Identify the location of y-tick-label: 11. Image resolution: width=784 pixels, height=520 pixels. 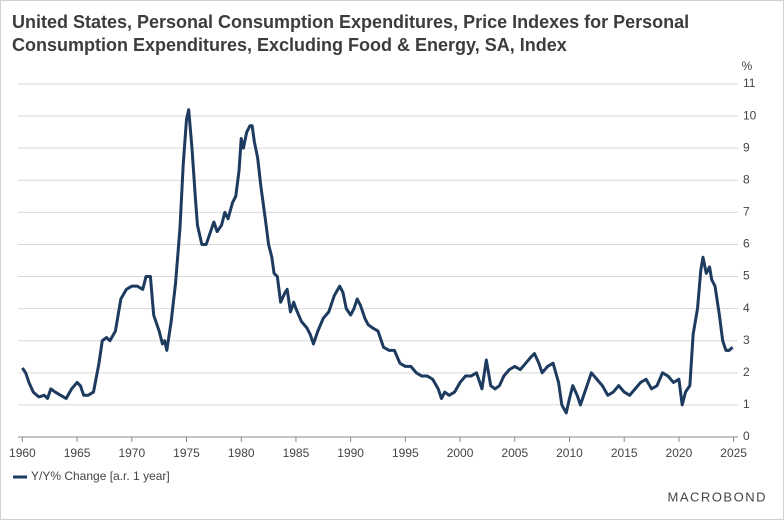
(749, 83).